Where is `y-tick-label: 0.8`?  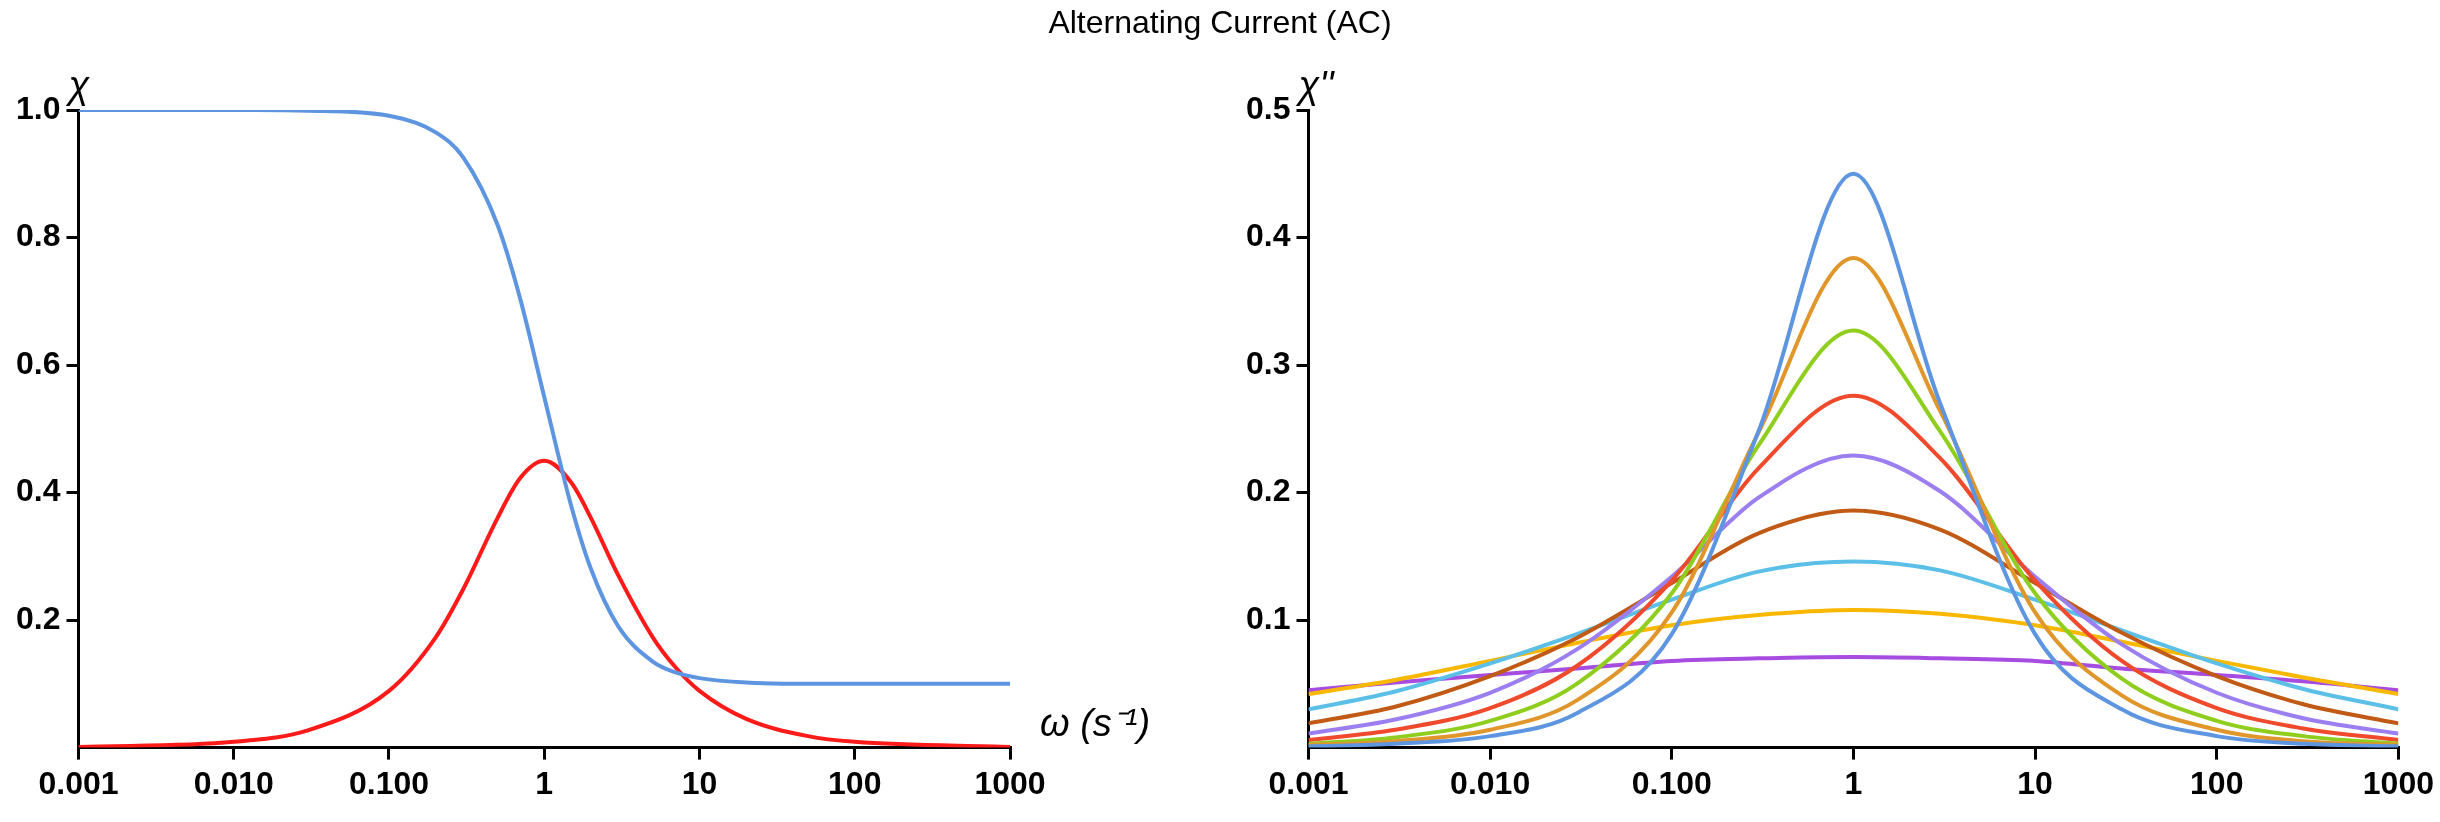 y-tick-label: 0.8 is located at coordinates (38, 235).